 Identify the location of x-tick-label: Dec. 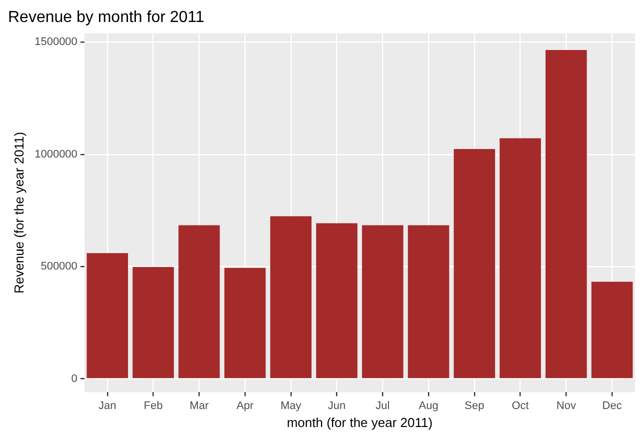
(612, 406).